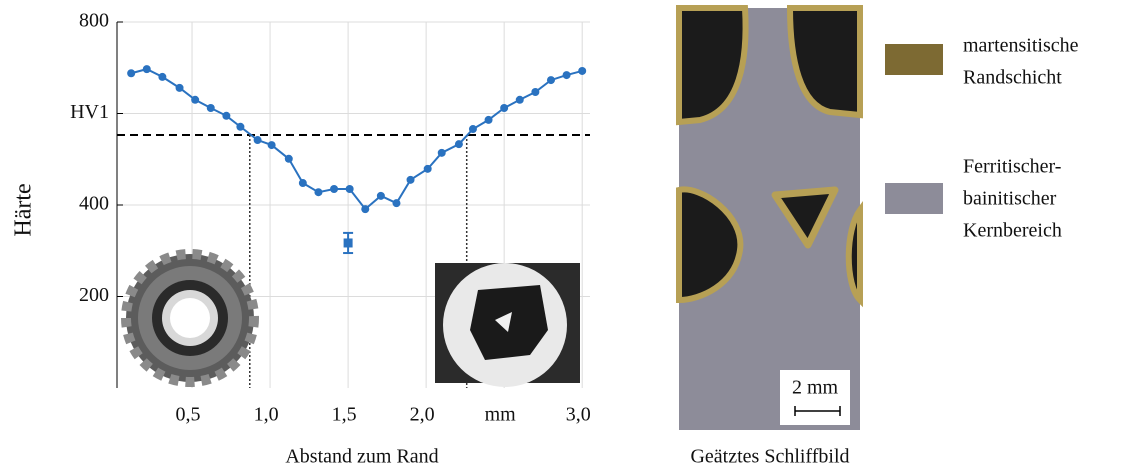  Describe the element at coordinates (1012, 78) in the screenshot. I see `legend-label: Randschicht` at that location.